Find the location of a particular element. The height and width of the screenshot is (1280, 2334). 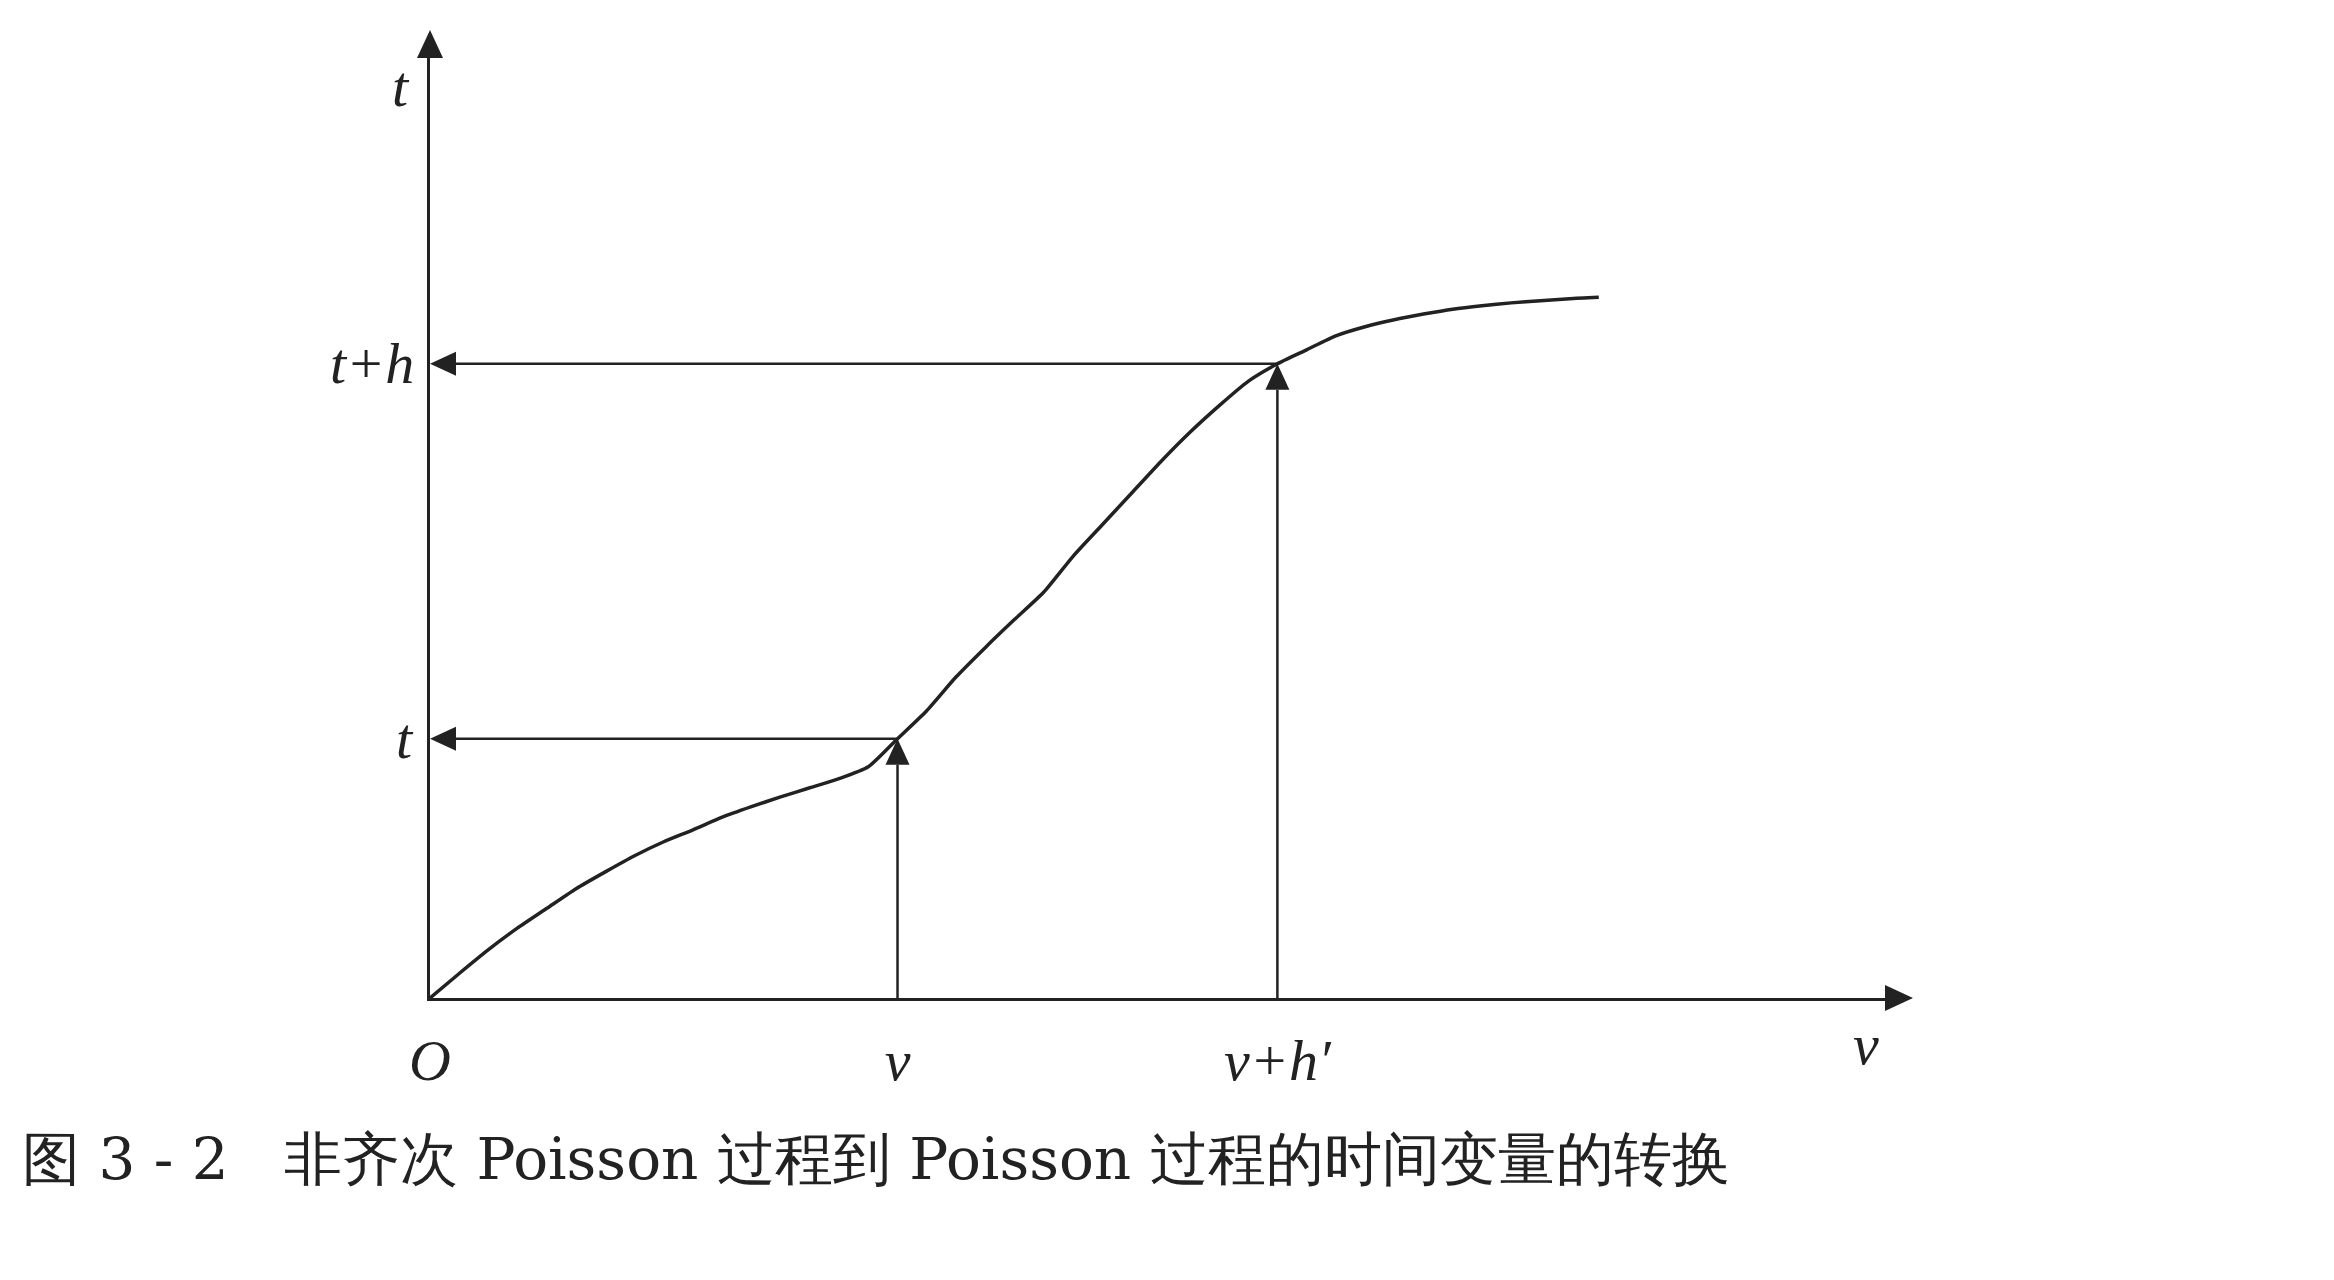

x-tick-label: v+h′ is located at coordinates (1278, 1061).